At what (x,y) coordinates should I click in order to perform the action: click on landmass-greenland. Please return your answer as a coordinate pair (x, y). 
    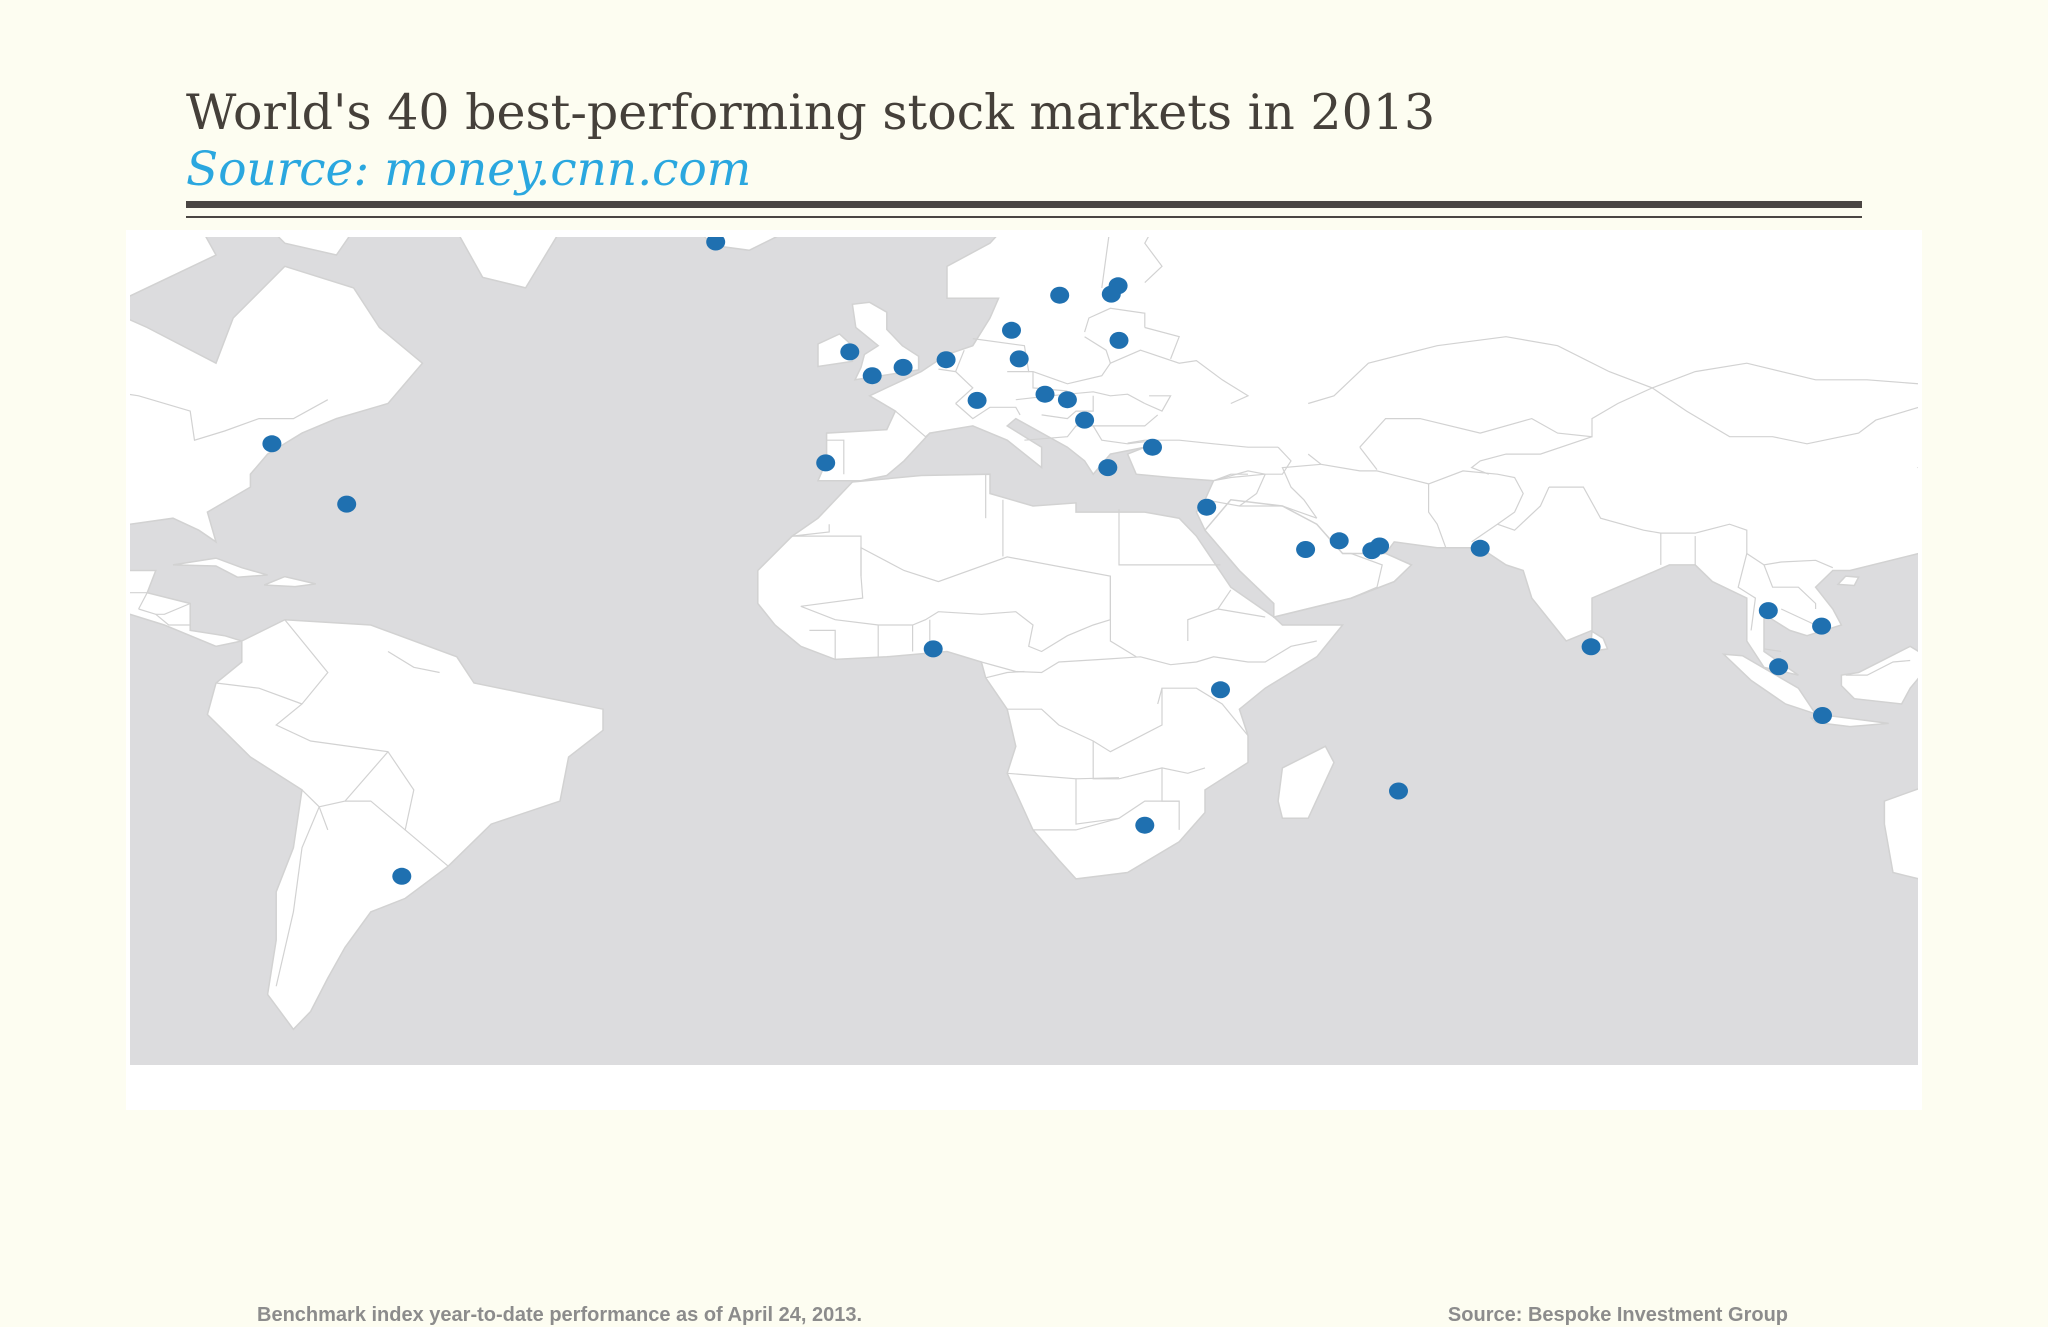
    Looking at the image, I should click on (508, 263).